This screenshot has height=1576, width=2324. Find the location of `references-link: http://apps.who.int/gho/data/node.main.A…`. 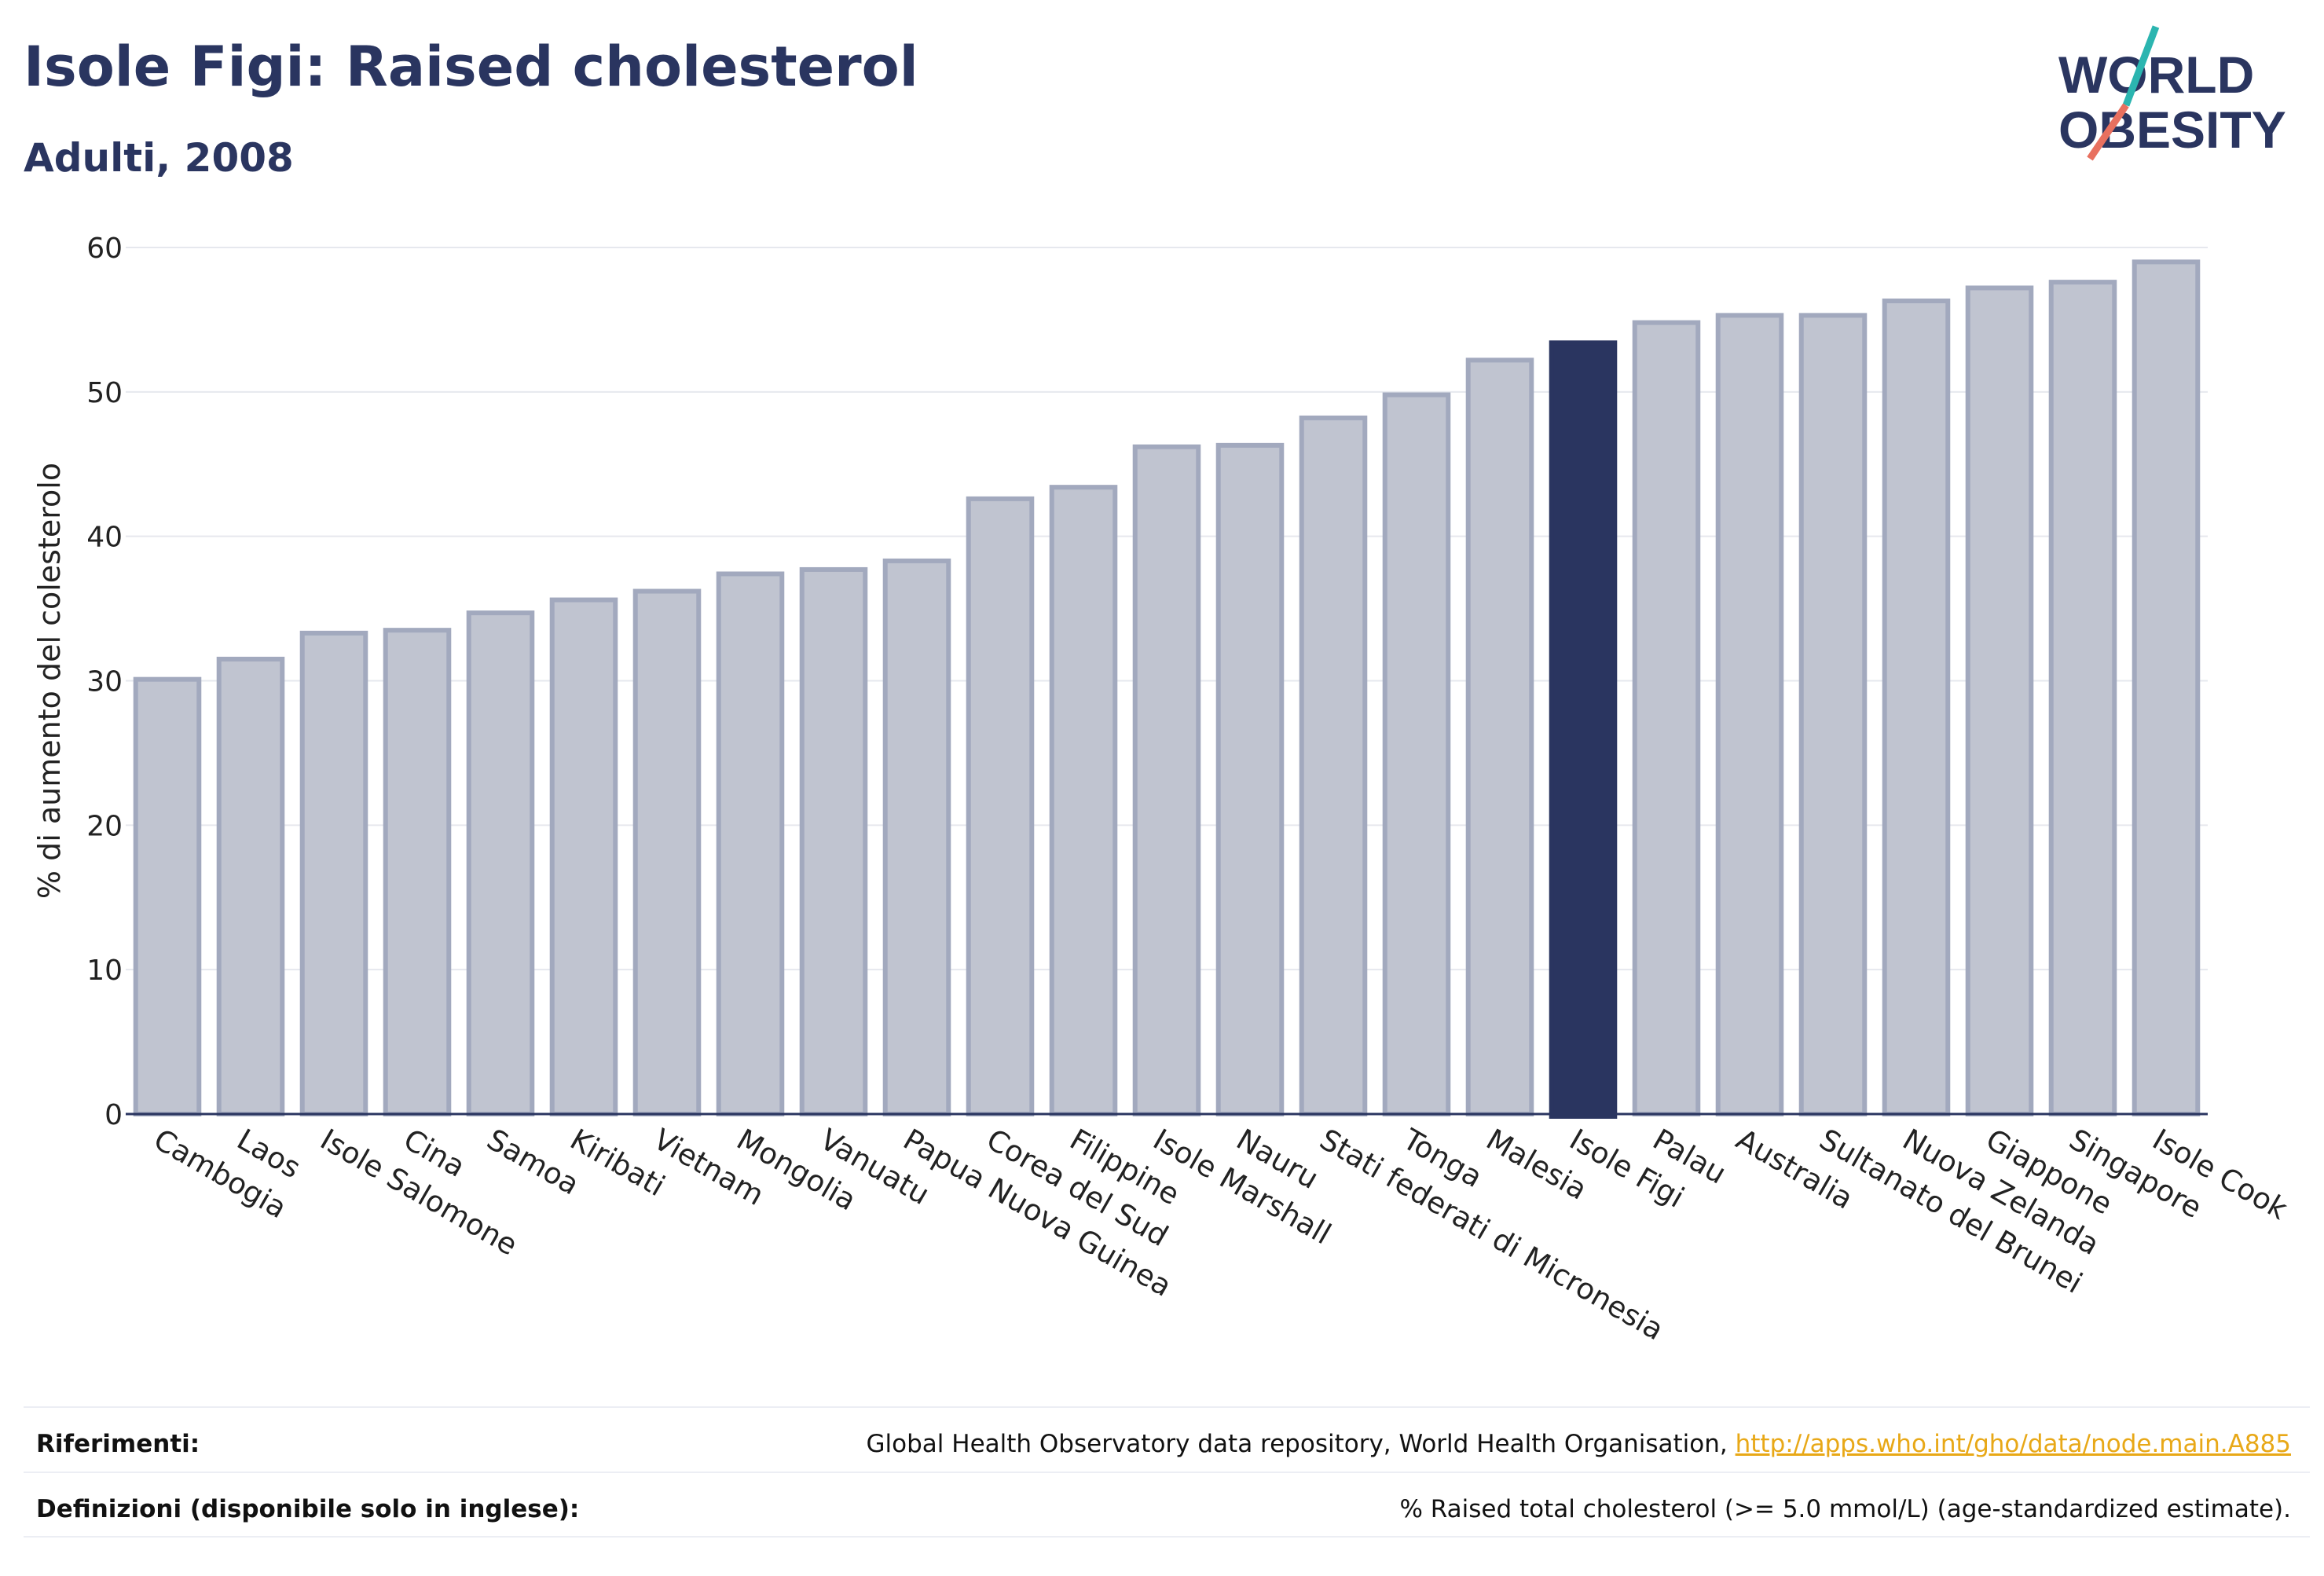

references-link: http://apps.who.int/gho/data/node.main.A… is located at coordinates (2013, 1444).